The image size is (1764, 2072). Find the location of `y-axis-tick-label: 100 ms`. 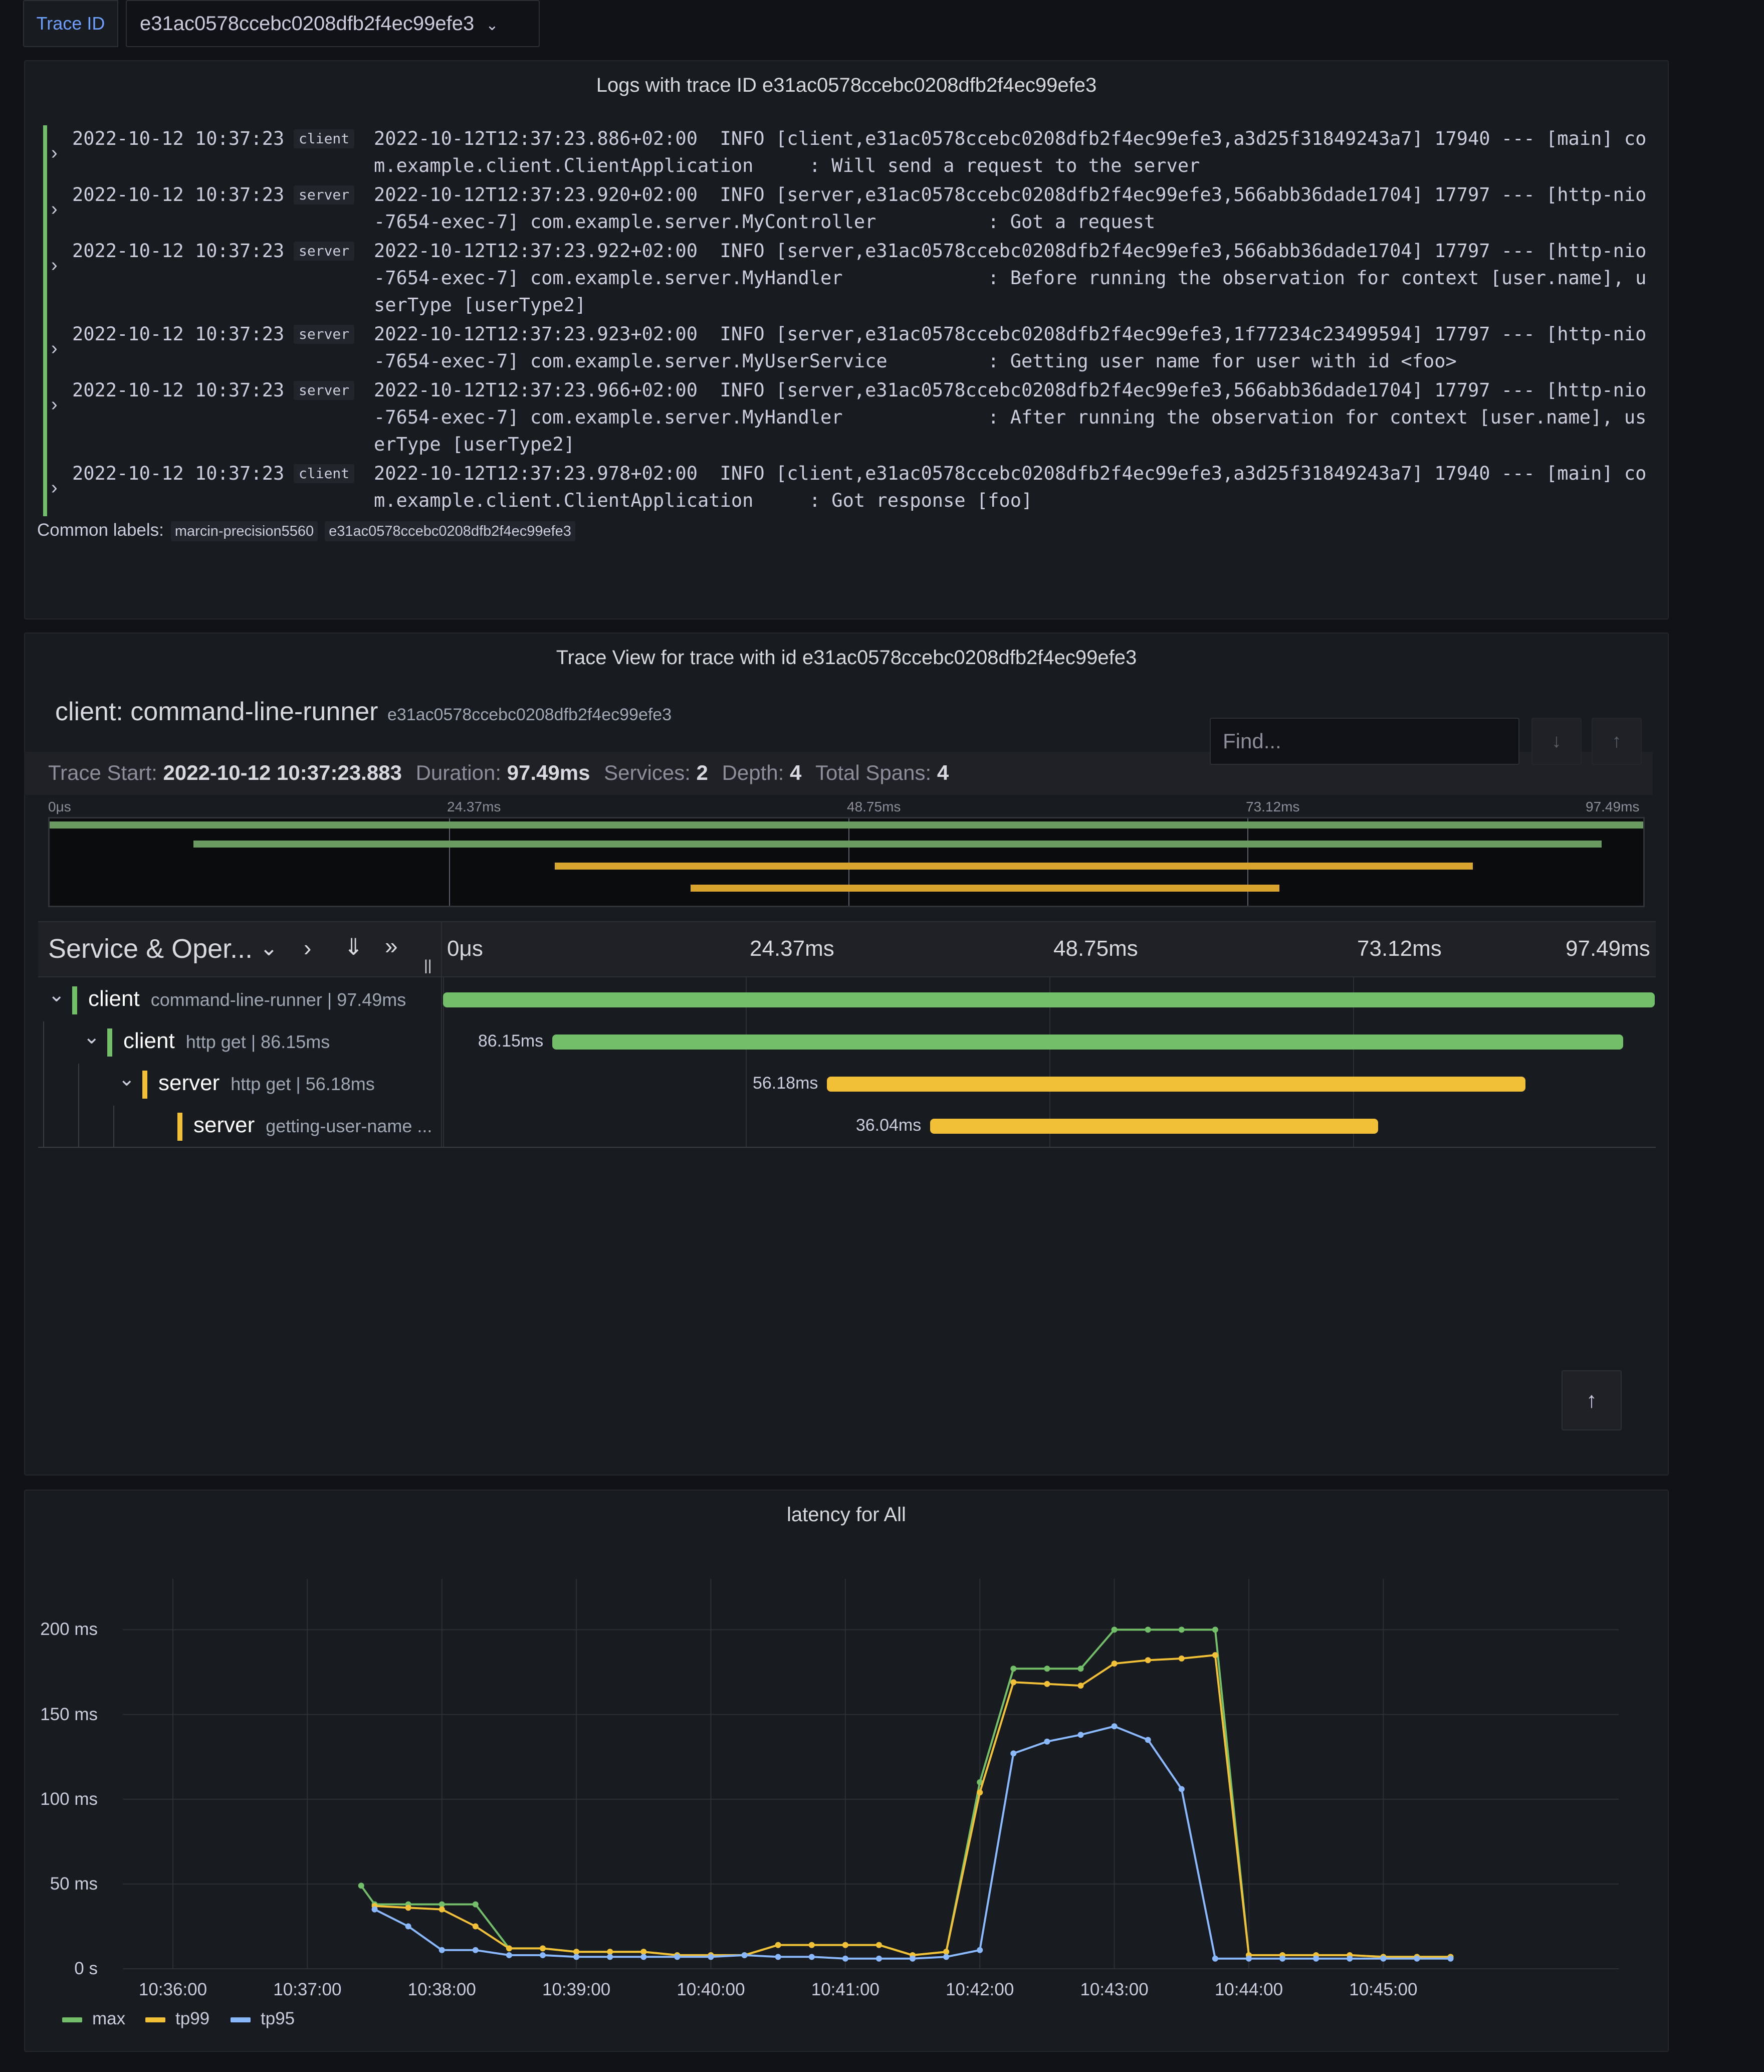

y-axis-tick-label: 100 ms is located at coordinates (69, 1799).